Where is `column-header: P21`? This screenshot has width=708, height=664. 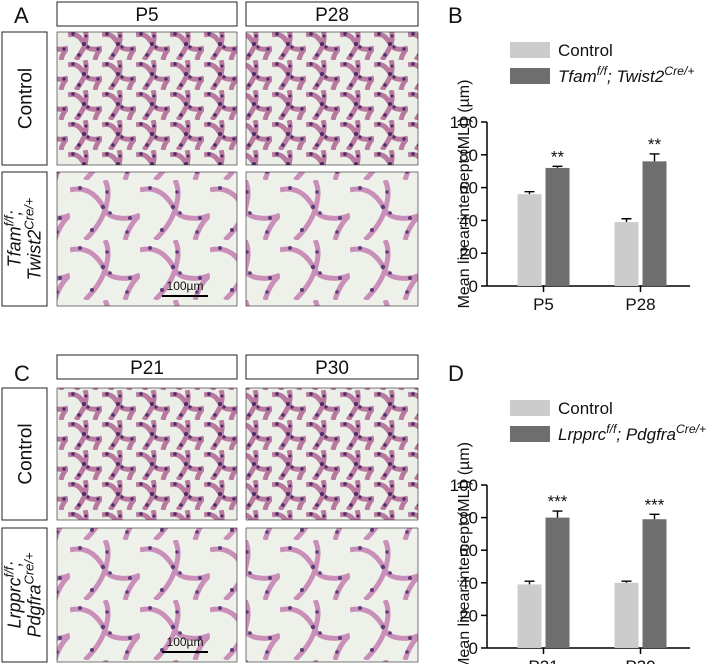 column-header: P21 is located at coordinates (147, 368).